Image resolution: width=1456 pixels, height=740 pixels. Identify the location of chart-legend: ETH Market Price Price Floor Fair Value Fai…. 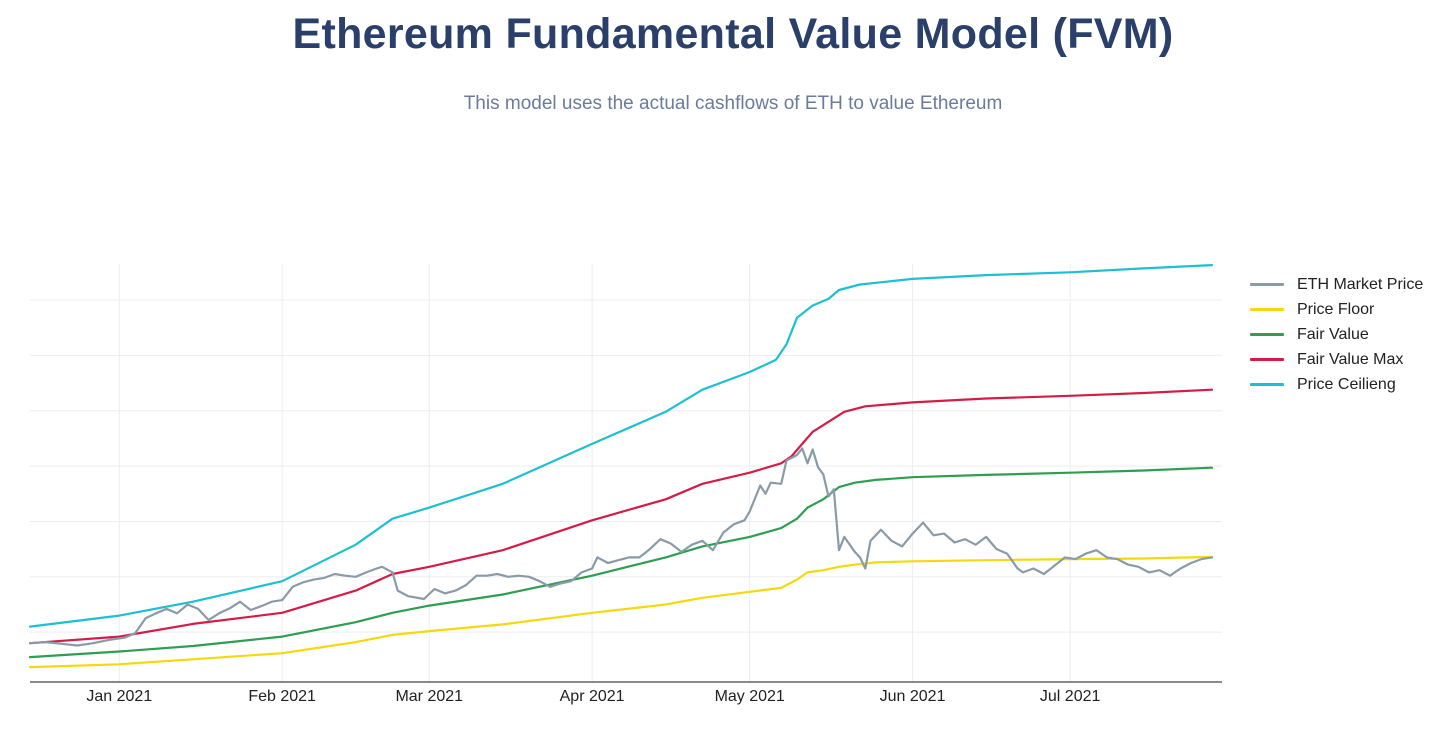
(1336, 334).